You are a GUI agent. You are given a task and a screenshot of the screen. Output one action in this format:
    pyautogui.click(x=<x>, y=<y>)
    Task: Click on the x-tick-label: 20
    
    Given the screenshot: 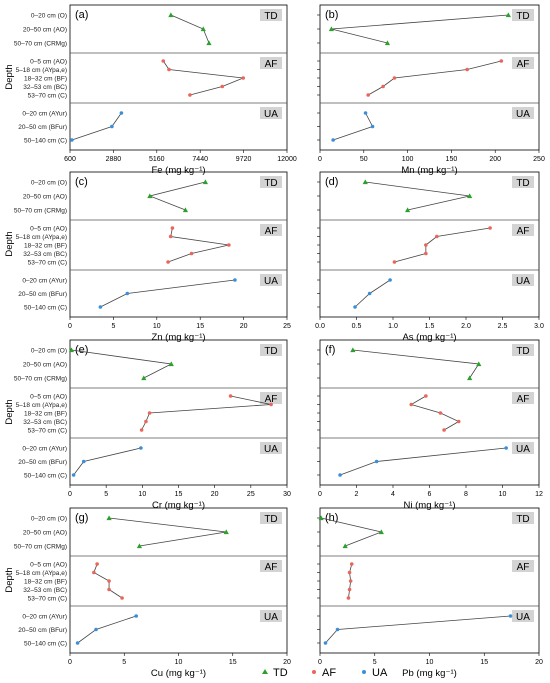 What is the action you would take?
    pyautogui.click(x=539, y=662)
    